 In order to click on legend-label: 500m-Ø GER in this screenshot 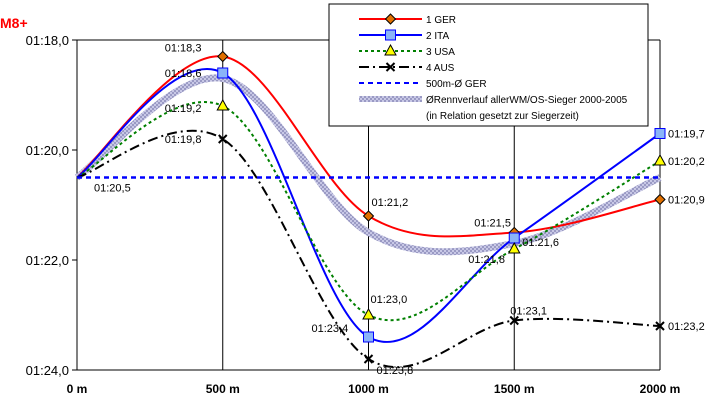, I will do `click(456, 84)`.